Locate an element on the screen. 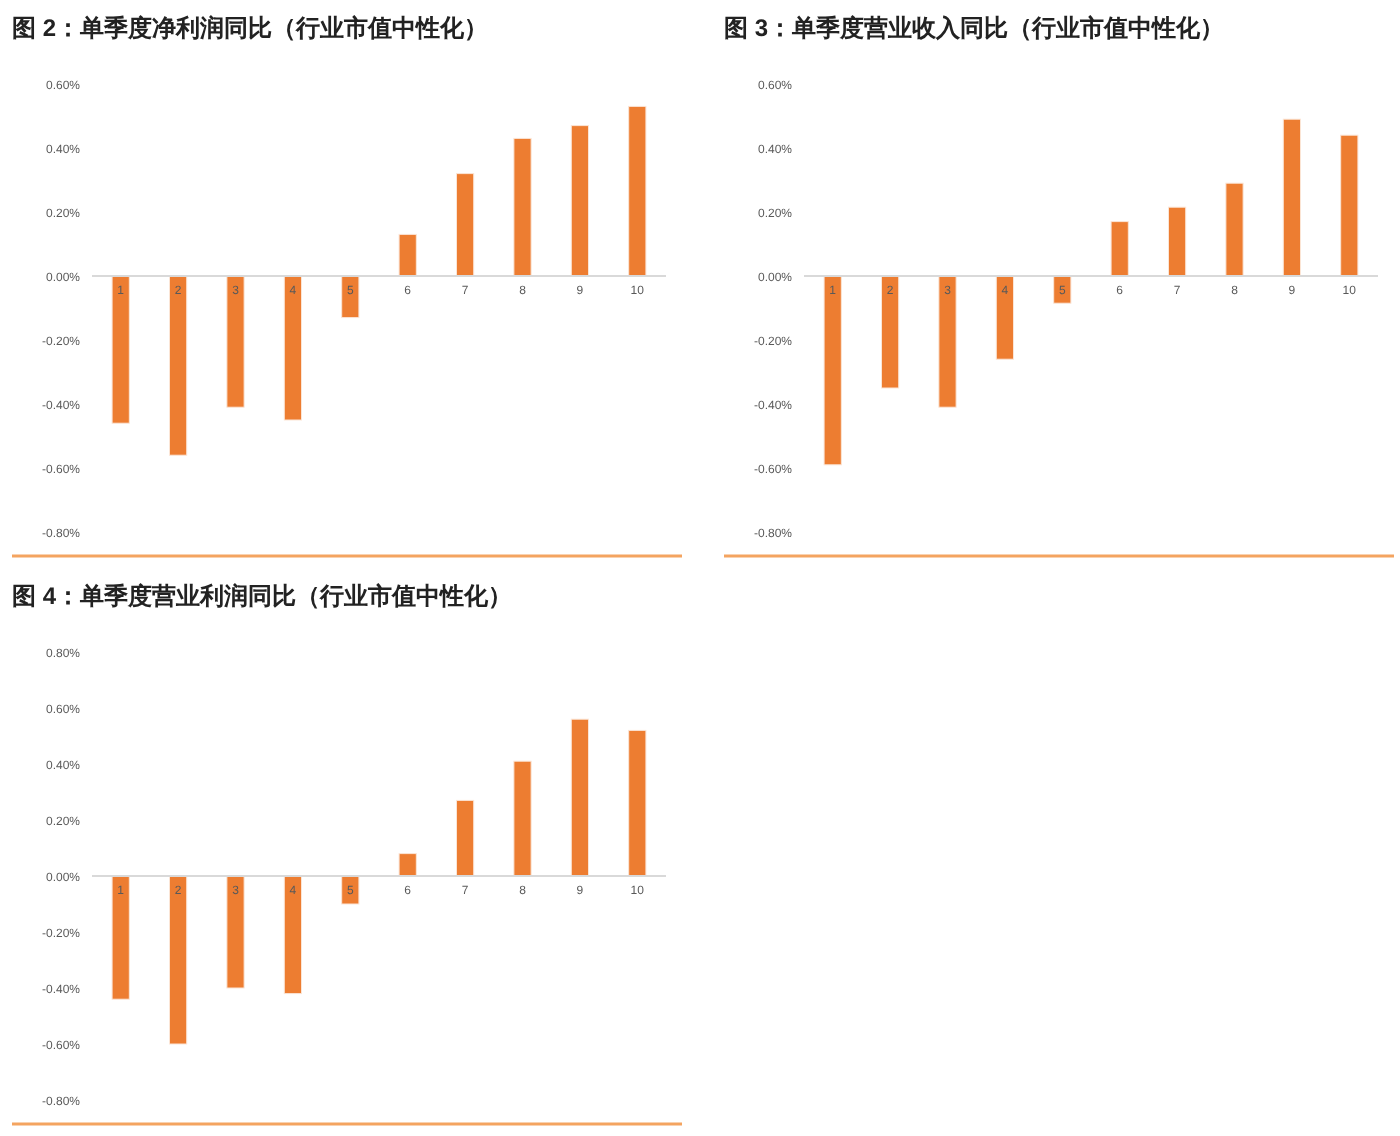  chart-title: 图 4：单季度营业利润同比（行业市值中性化） is located at coordinates (262, 597).